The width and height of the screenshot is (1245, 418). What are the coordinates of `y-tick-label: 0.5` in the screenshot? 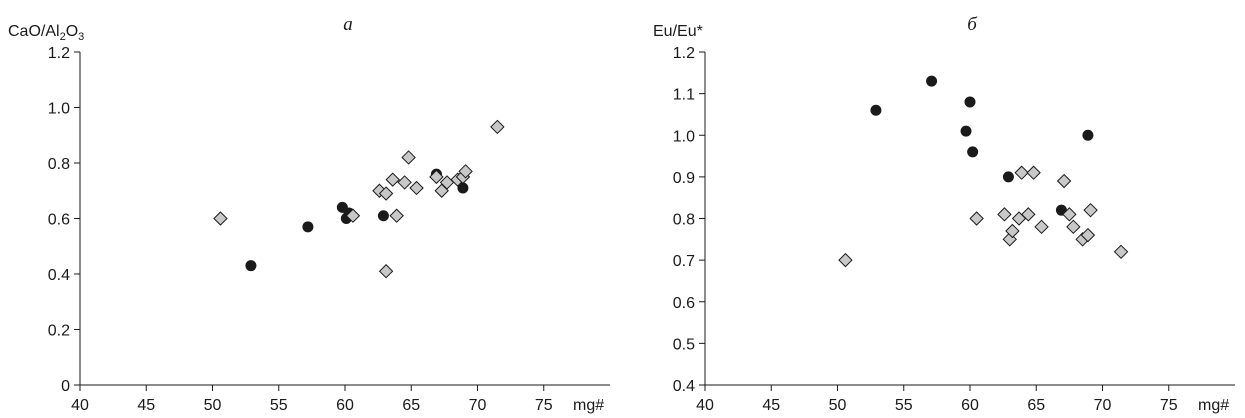 It's located at (684, 344).